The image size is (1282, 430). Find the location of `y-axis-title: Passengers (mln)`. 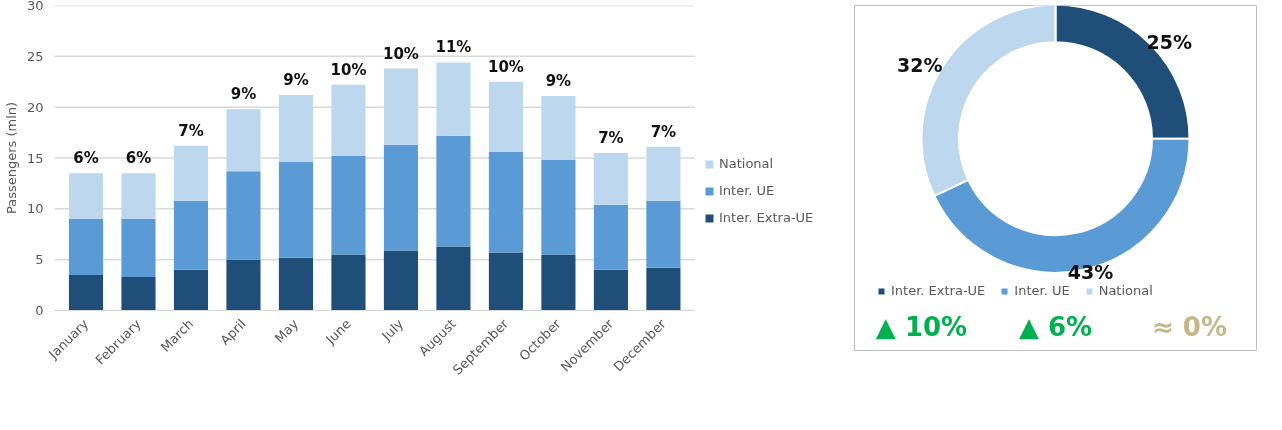

y-axis-title: Passengers (mln) is located at coordinates (11, 158).